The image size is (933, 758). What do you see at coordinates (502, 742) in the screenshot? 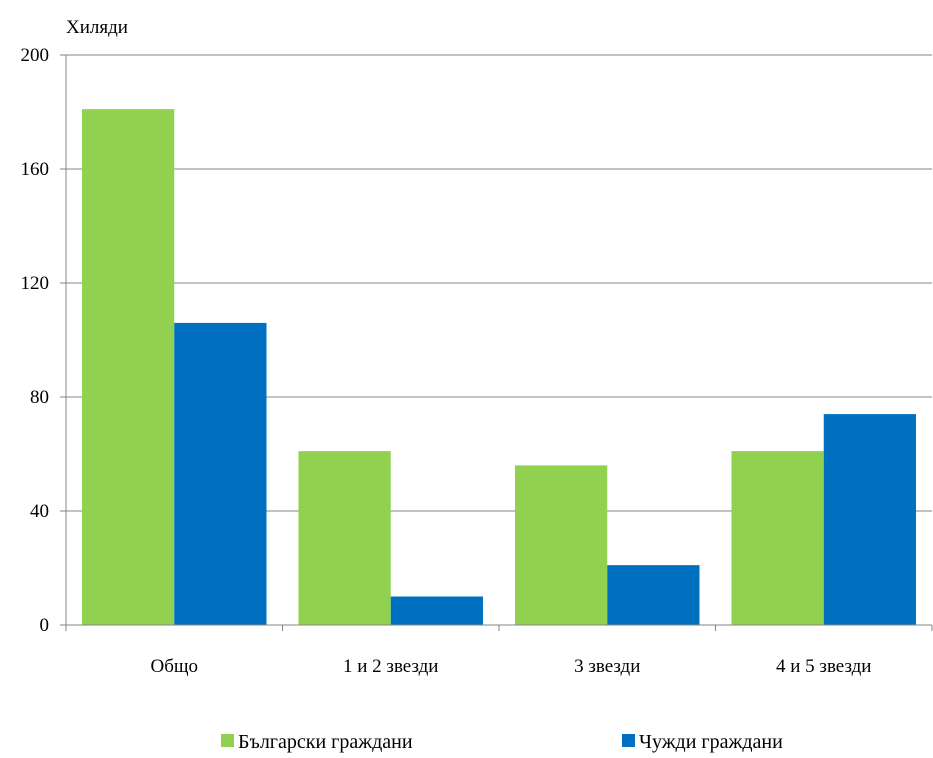
I see `legend: Български граждани Чужди граждани` at bounding box center [502, 742].